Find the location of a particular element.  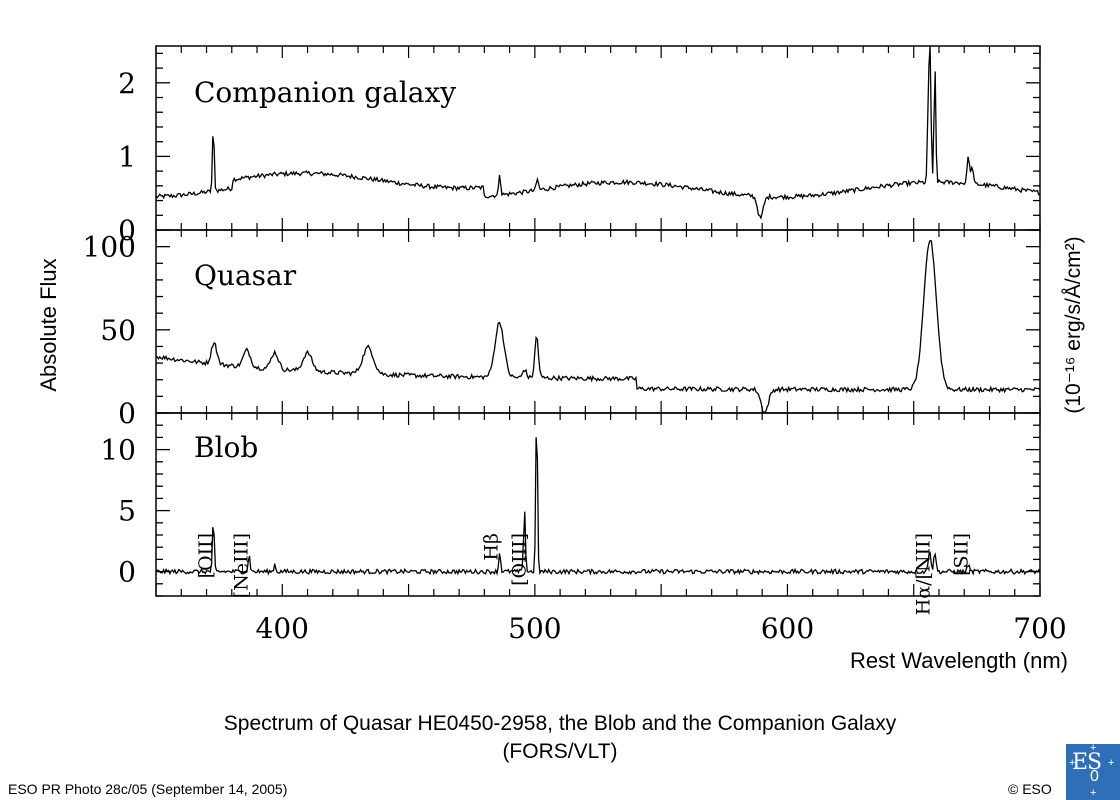

x-tick-label: 500 is located at coordinates (534, 628).